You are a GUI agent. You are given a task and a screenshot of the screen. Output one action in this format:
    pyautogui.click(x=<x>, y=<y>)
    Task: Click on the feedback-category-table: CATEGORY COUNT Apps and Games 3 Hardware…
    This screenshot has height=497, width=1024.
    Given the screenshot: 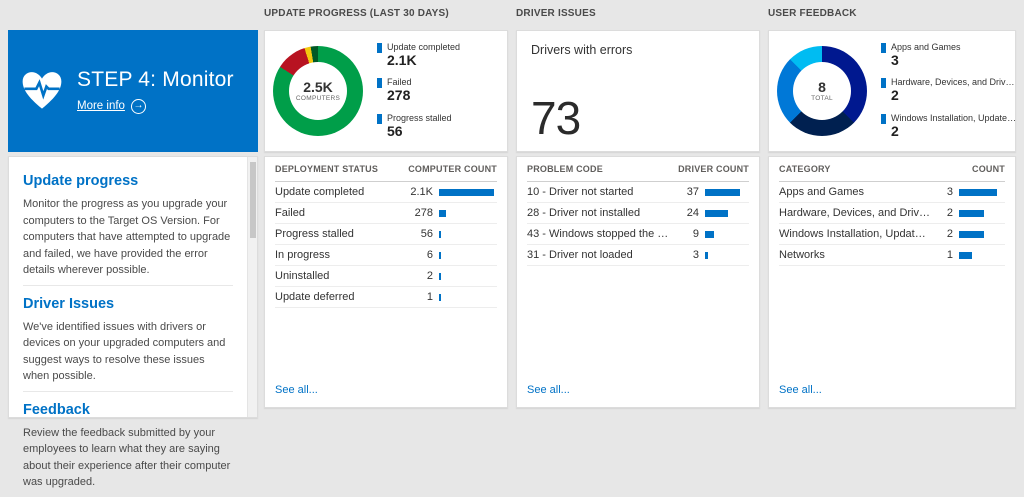 What is the action you would take?
    pyautogui.click(x=892, y=282)
    